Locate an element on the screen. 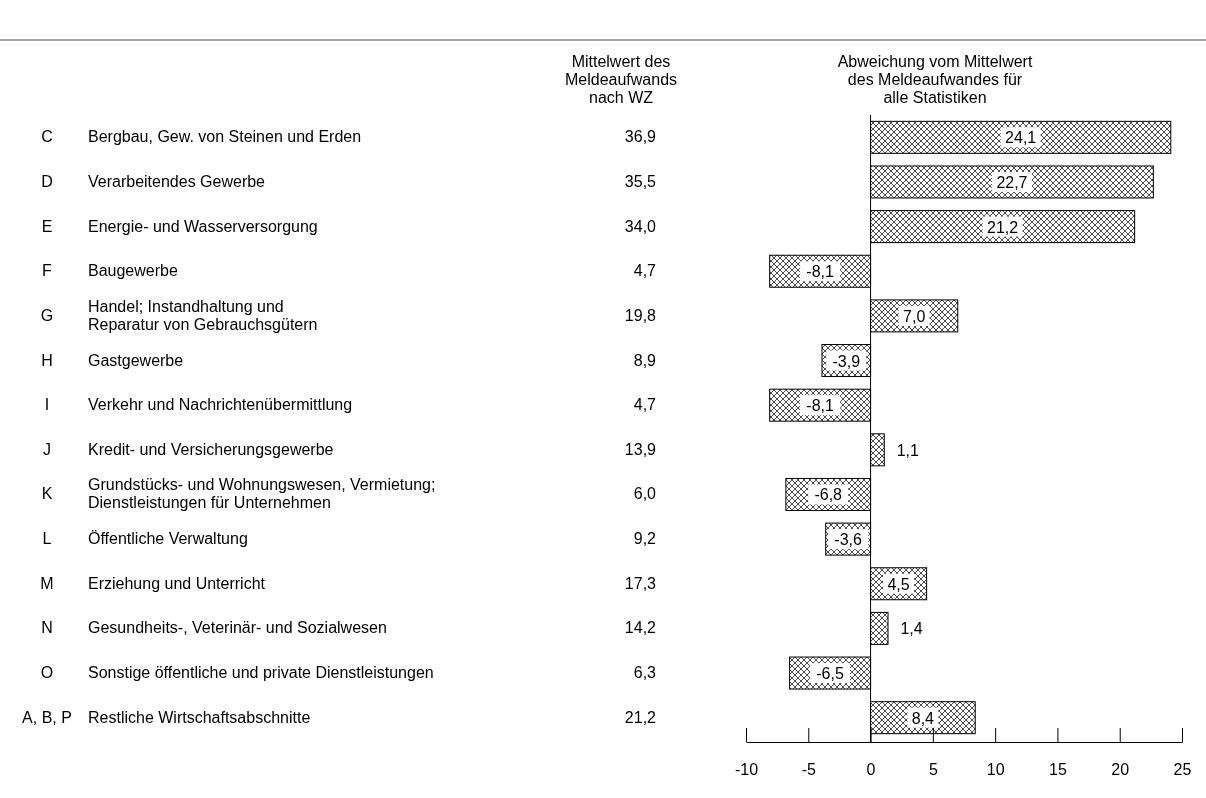 This screenshot has height=798, width=1206. category-label: Baugewerbe is located at coordinates (133, 271).